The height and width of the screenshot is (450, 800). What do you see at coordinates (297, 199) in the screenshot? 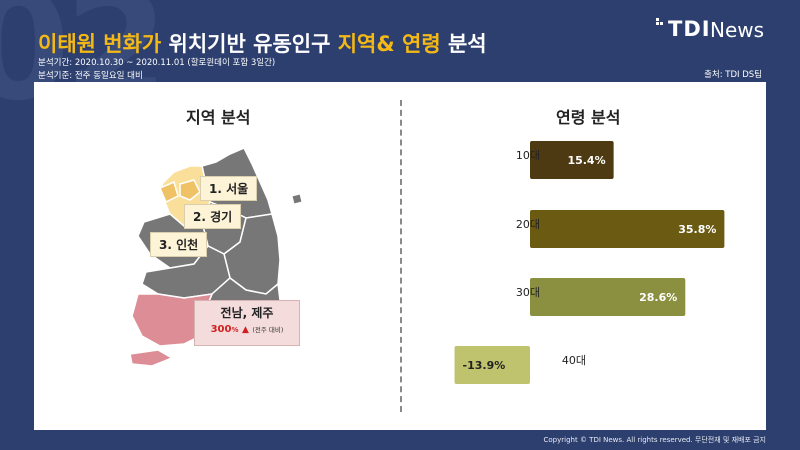
I see `map-region-ulleungdo` at bounding box center [297, 199].